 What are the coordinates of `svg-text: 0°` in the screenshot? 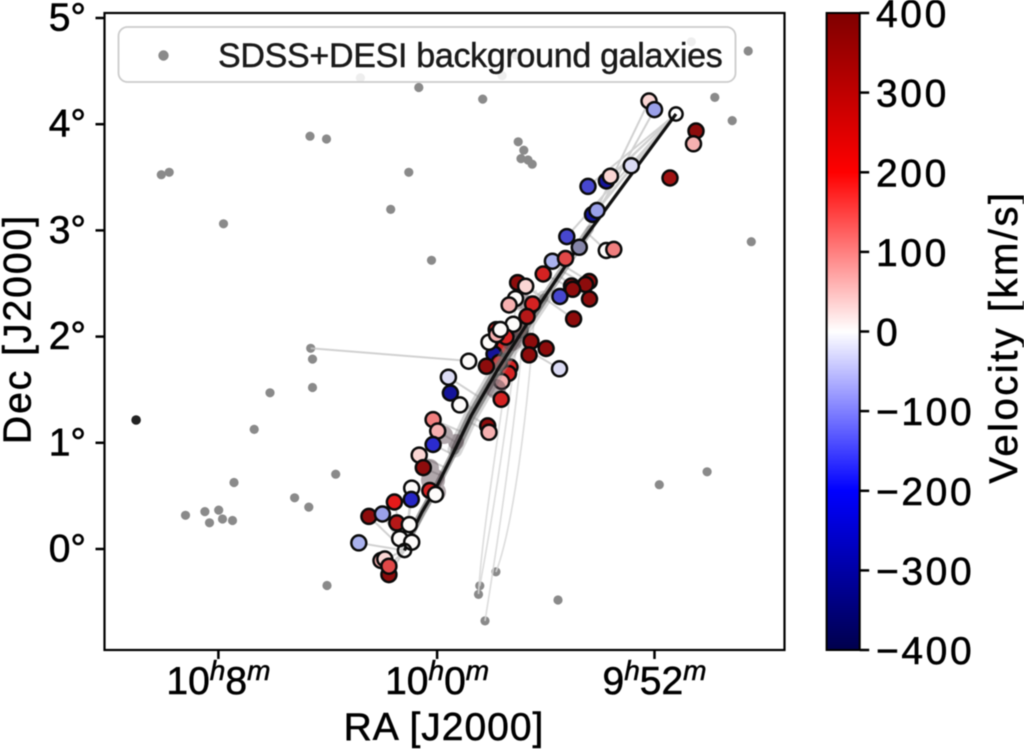 It's located at (67, 549).